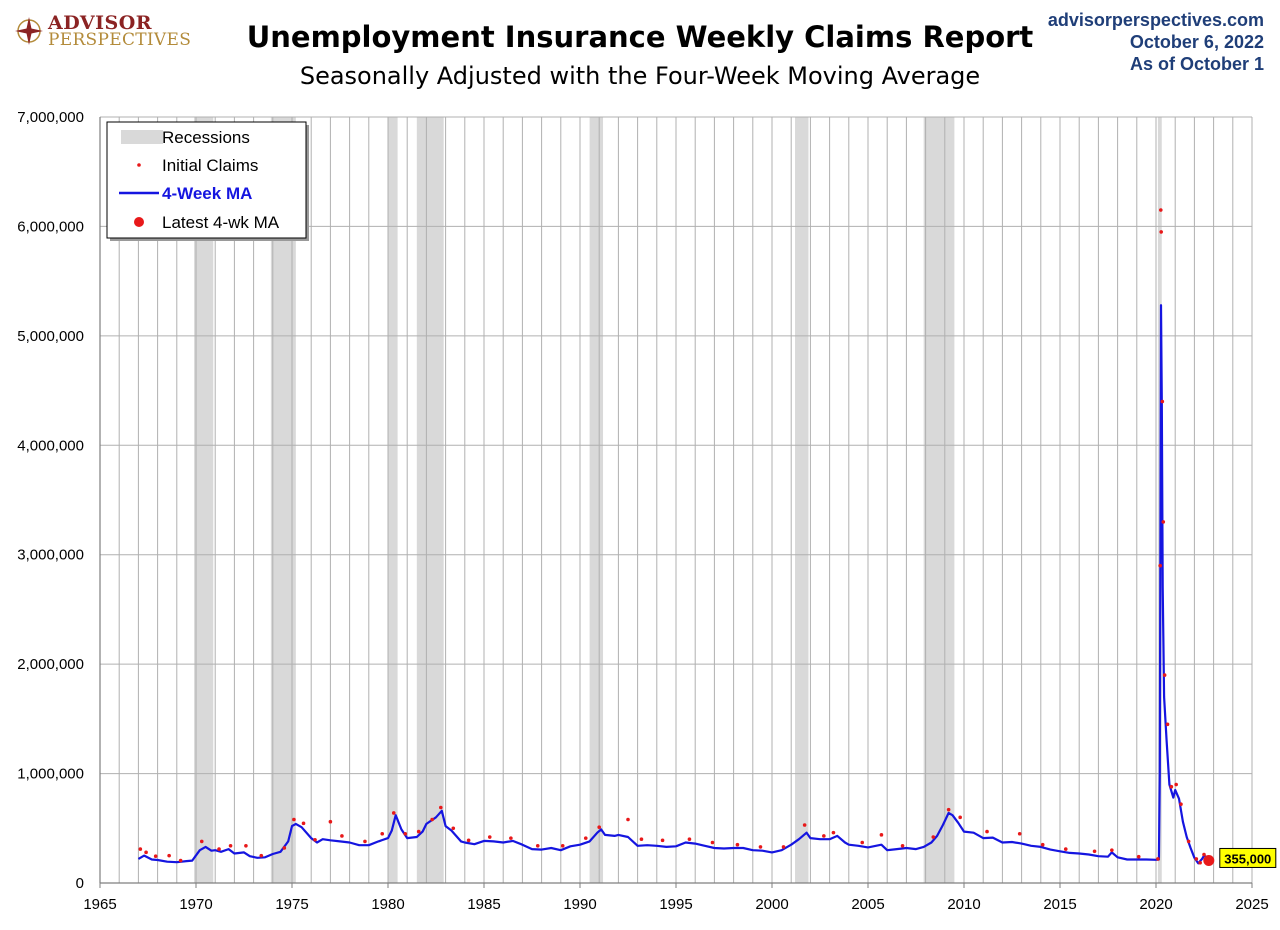 The width and height of the screenshot is (1280, 930). What do you see at coordinates (867, 904) in the screenshot?
I see `x-tick-label: 2005` at bounding box center [867, 904].